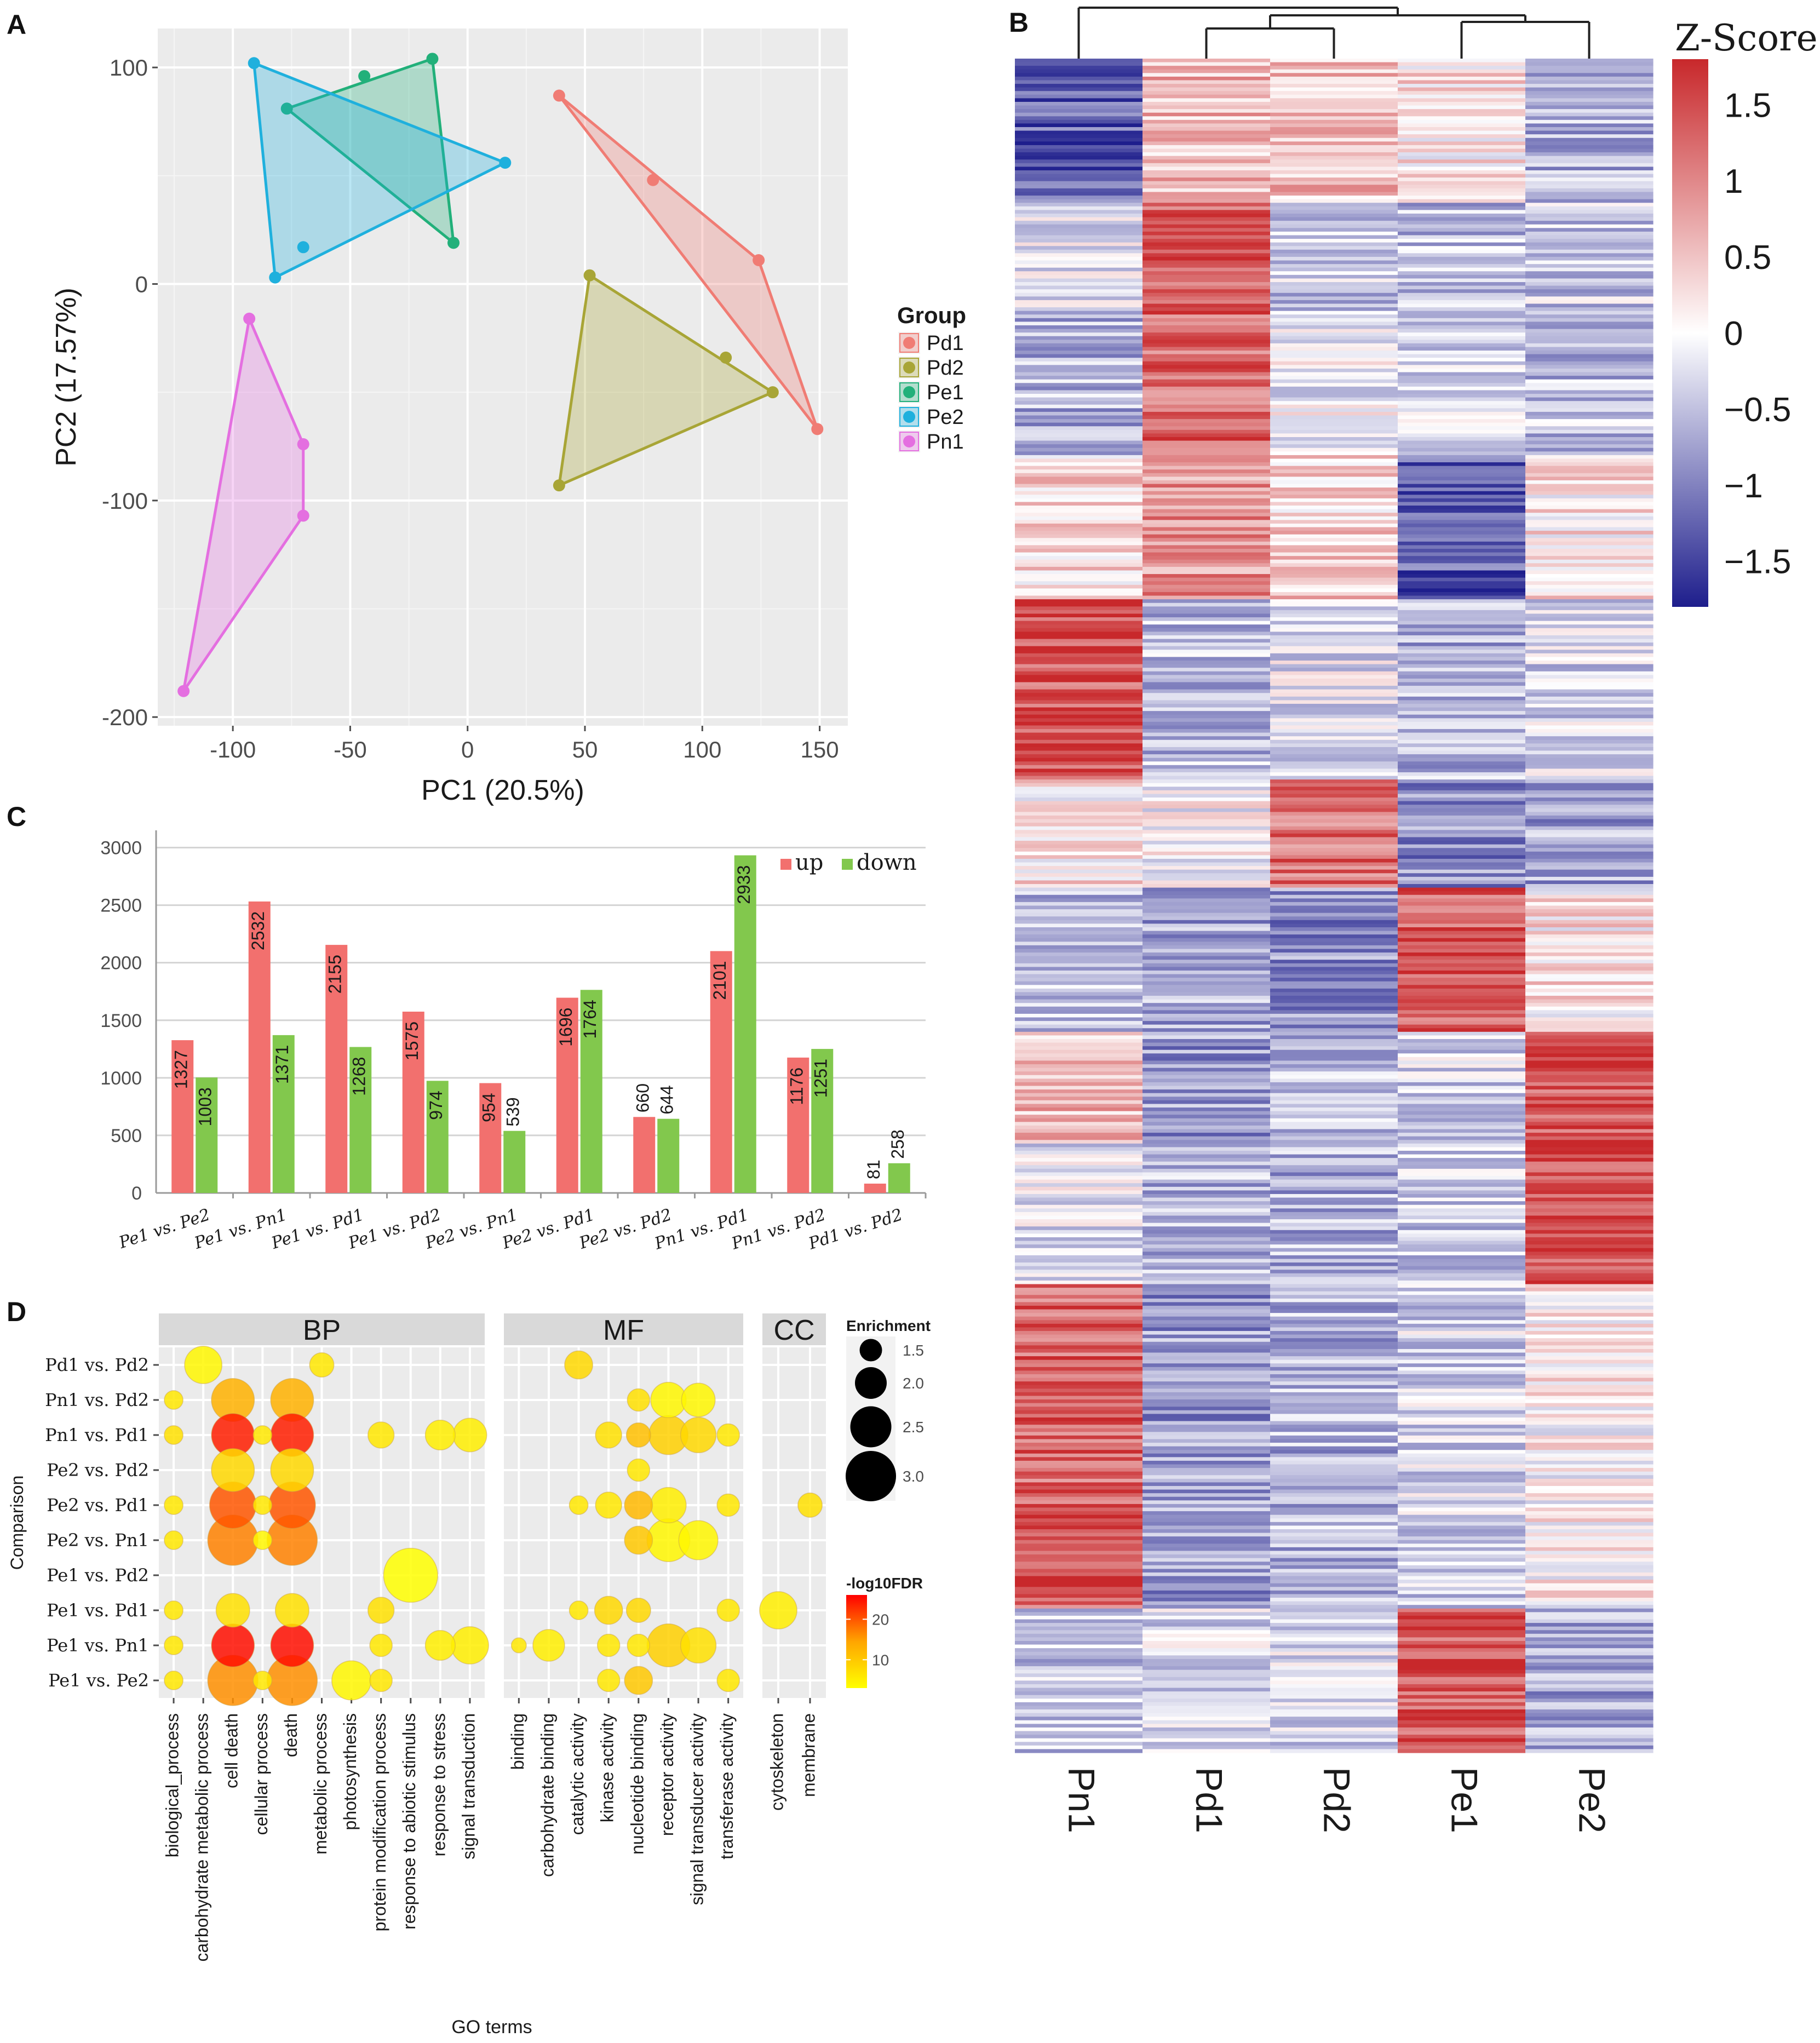 The image size is (1820, 2043). What do you see at coordinates (98, 1646) in the screenshot?
I see `comparison-label: Pe1 vs. Pn1` at bounding box center [98, 1646].